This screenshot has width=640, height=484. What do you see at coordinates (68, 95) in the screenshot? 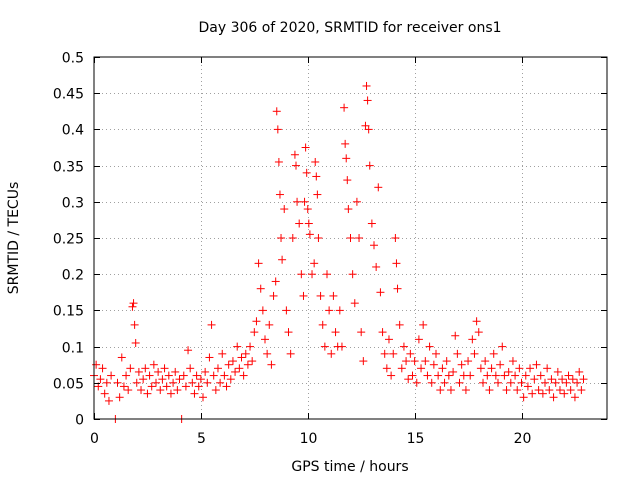
I see `y-tick-label: 0.45` at bounding box center [68, 95].